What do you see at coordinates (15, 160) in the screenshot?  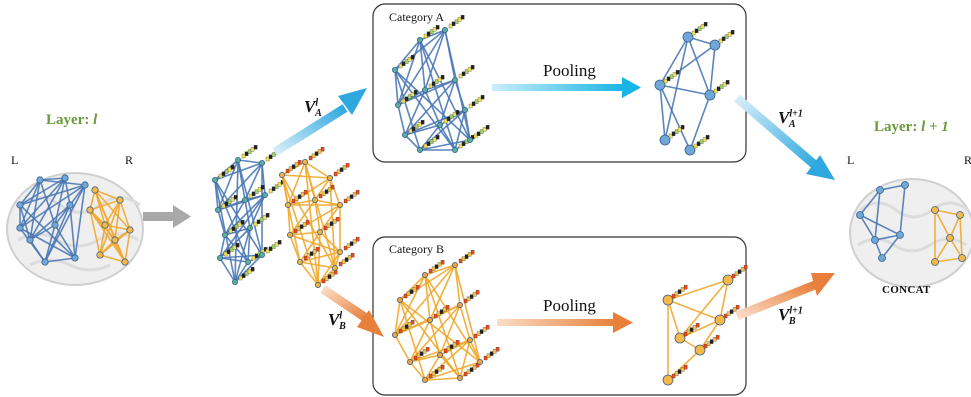 I see `left-hemisphere-label: L` at bounding box center [15, 160].